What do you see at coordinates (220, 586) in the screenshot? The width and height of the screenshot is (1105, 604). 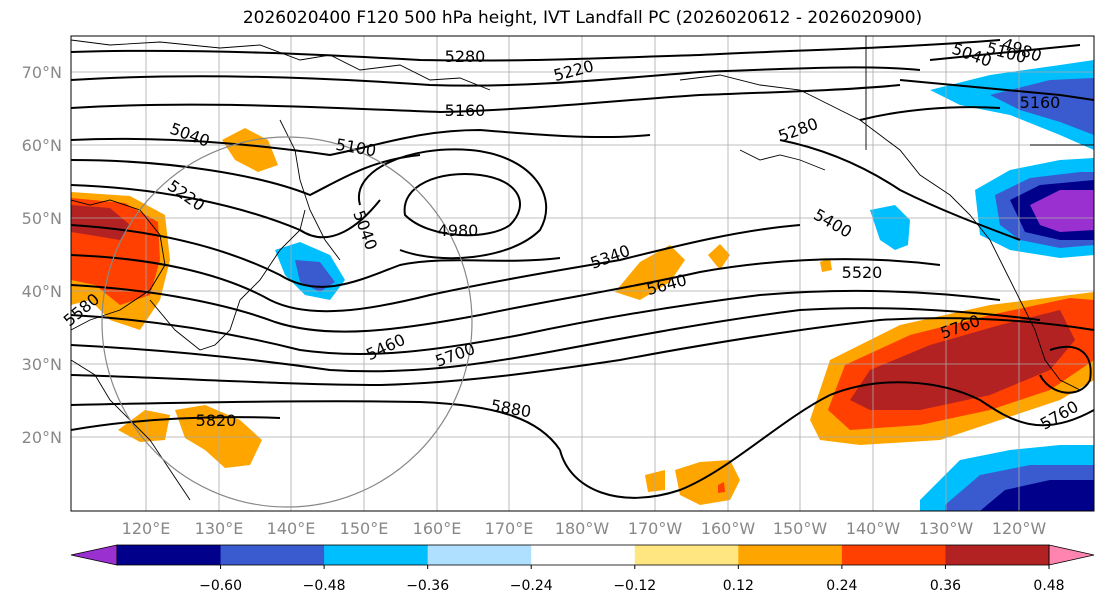 I see `colorbar-tick-label: −0.60` at bounding box center [220, 586].